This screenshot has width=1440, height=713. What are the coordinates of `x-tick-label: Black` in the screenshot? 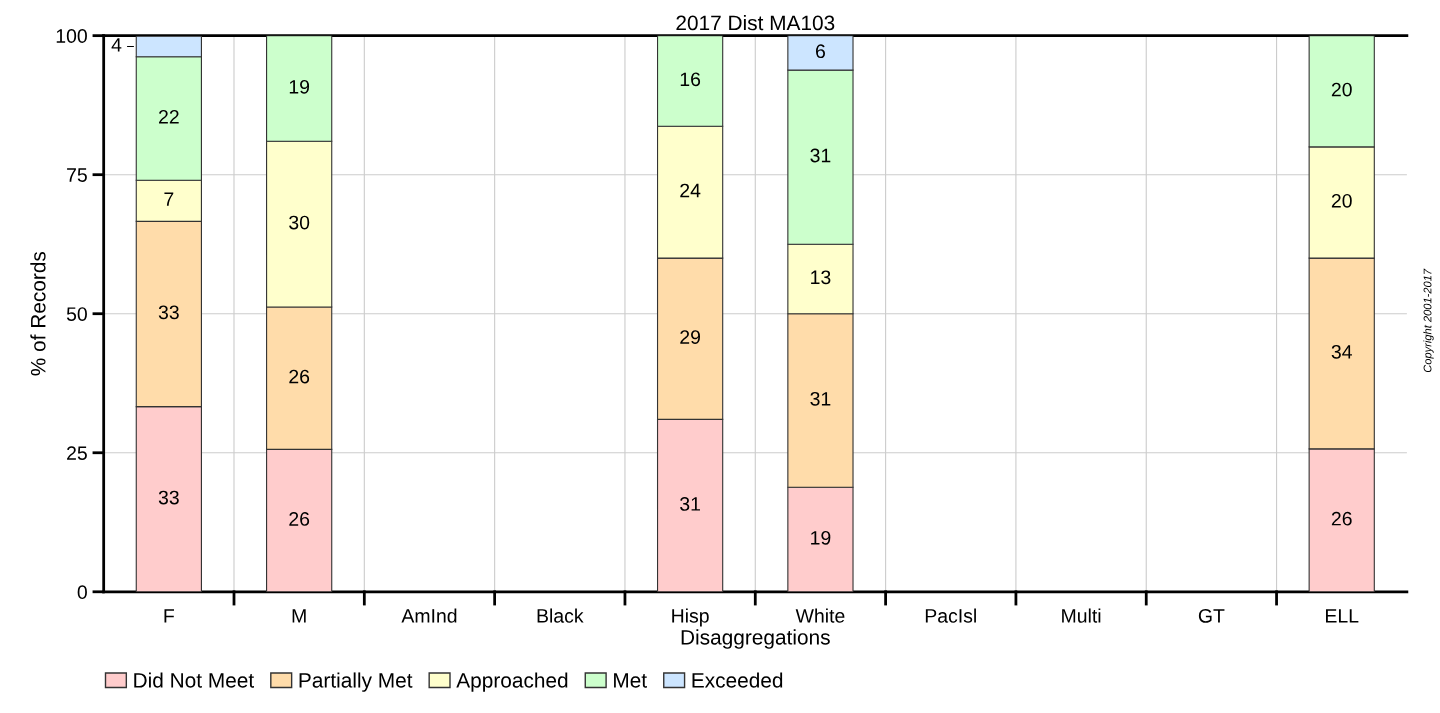 It's located at (560, 615).